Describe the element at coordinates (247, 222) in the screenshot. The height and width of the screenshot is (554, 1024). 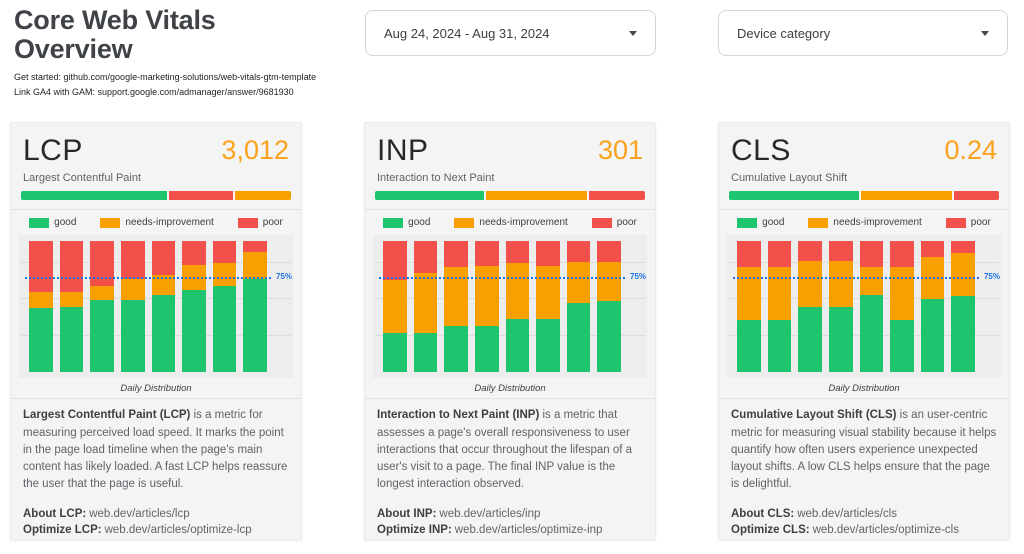
I see `poor-swatch` at that location.